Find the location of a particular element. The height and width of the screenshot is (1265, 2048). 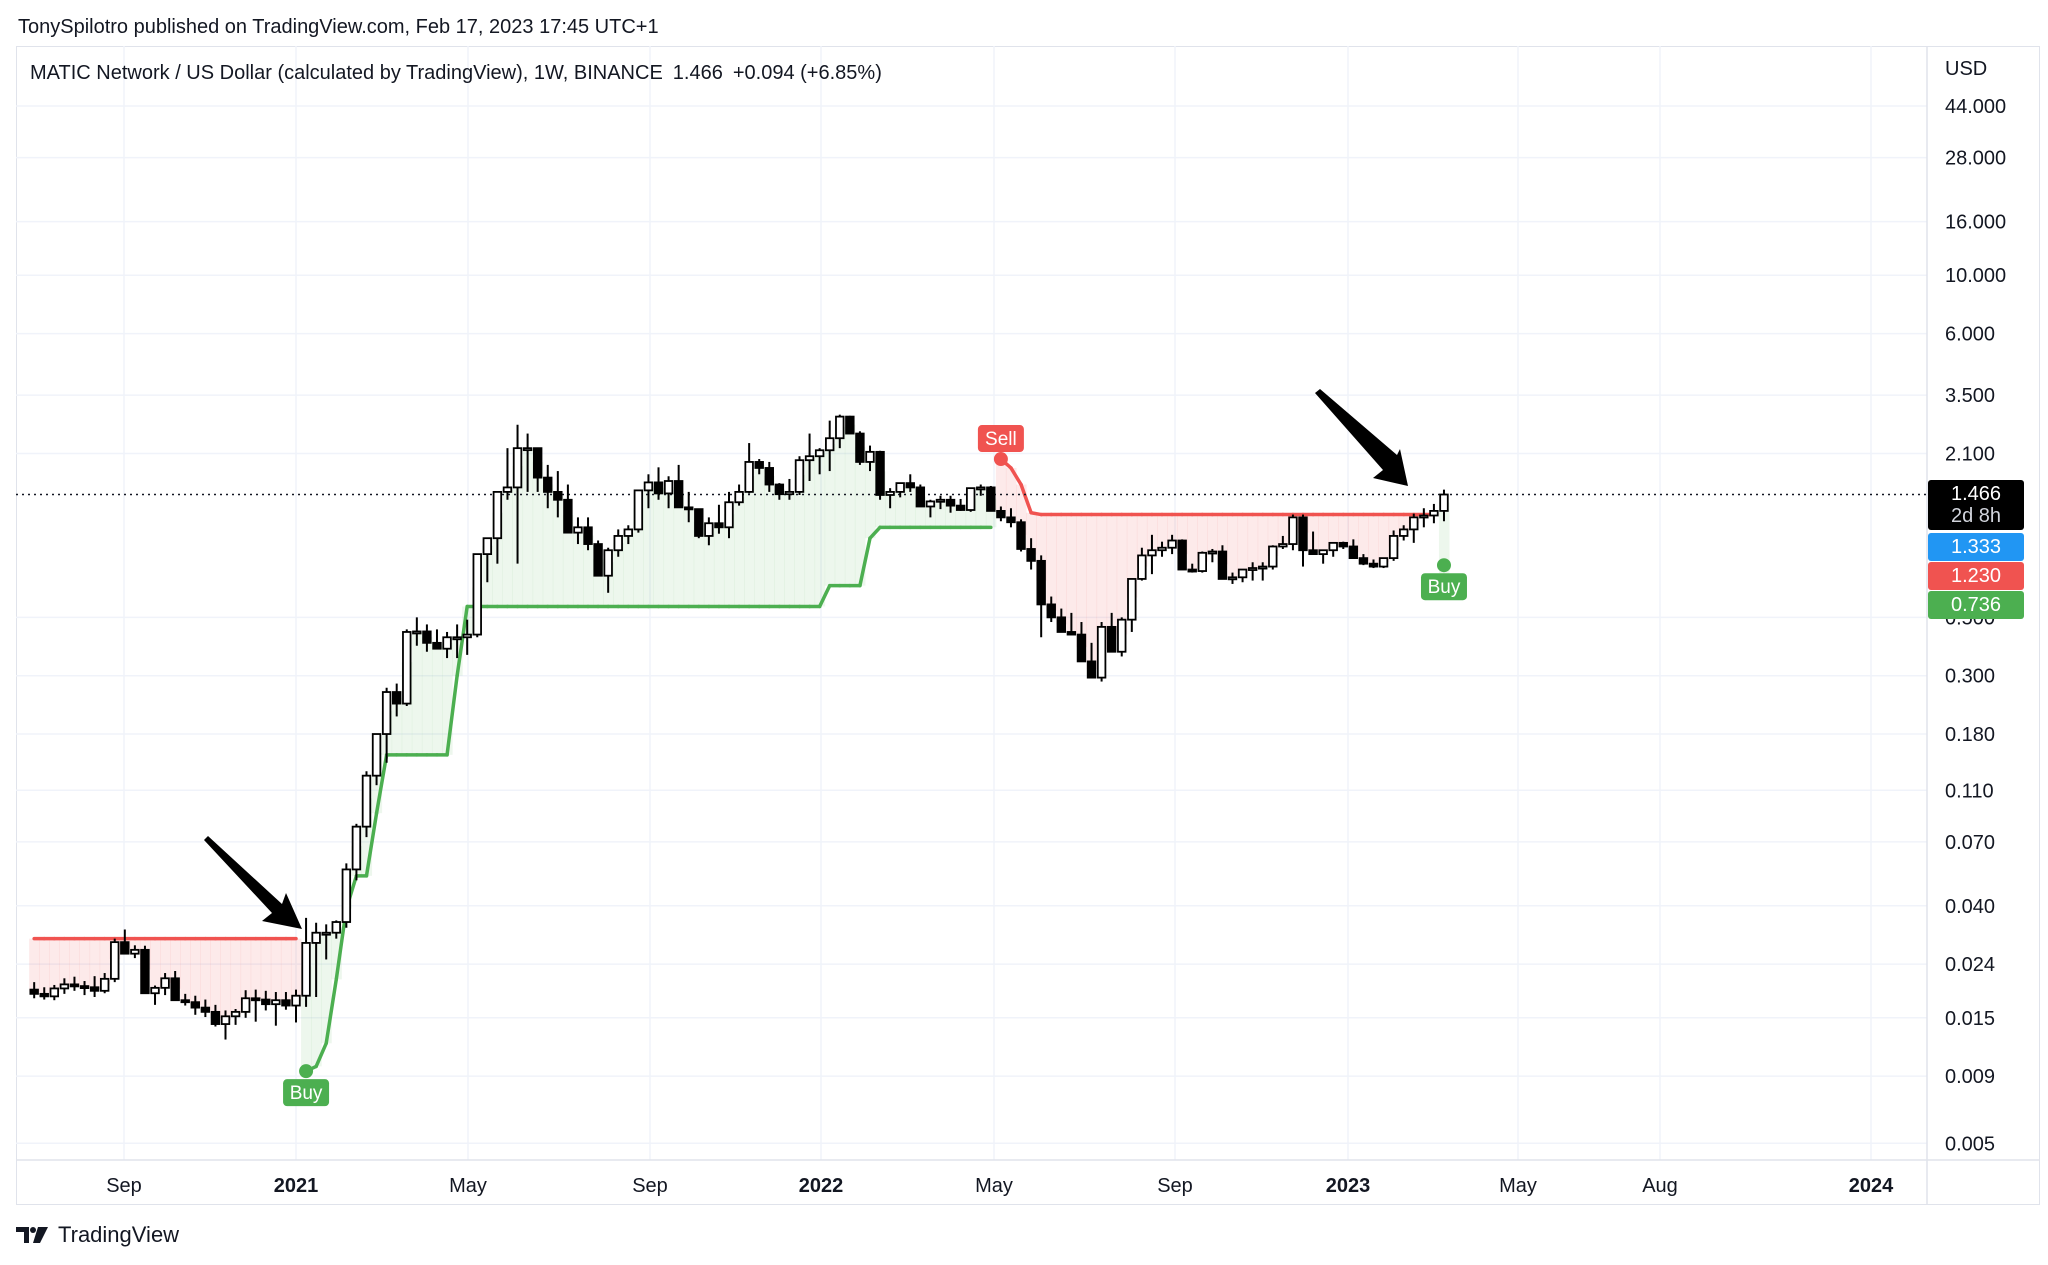

price-tick: 3.500 is located at coordinates (1970, 396).